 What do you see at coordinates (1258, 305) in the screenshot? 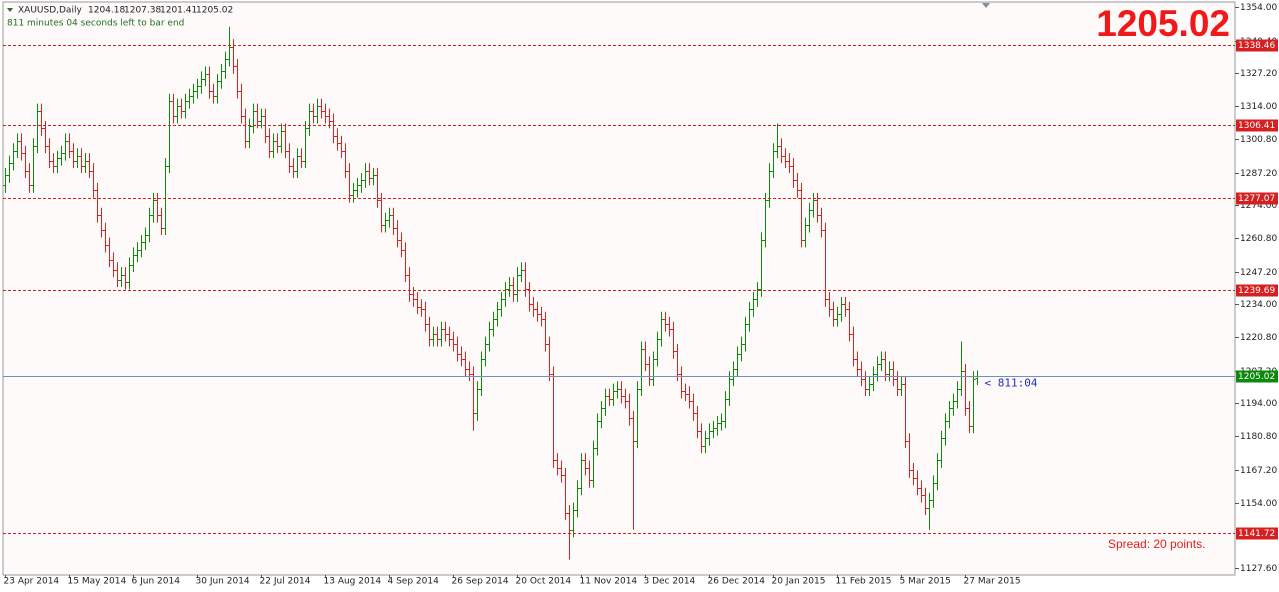
I see `y-tick-label: 1234.00` at bounding box center [1258, 305].